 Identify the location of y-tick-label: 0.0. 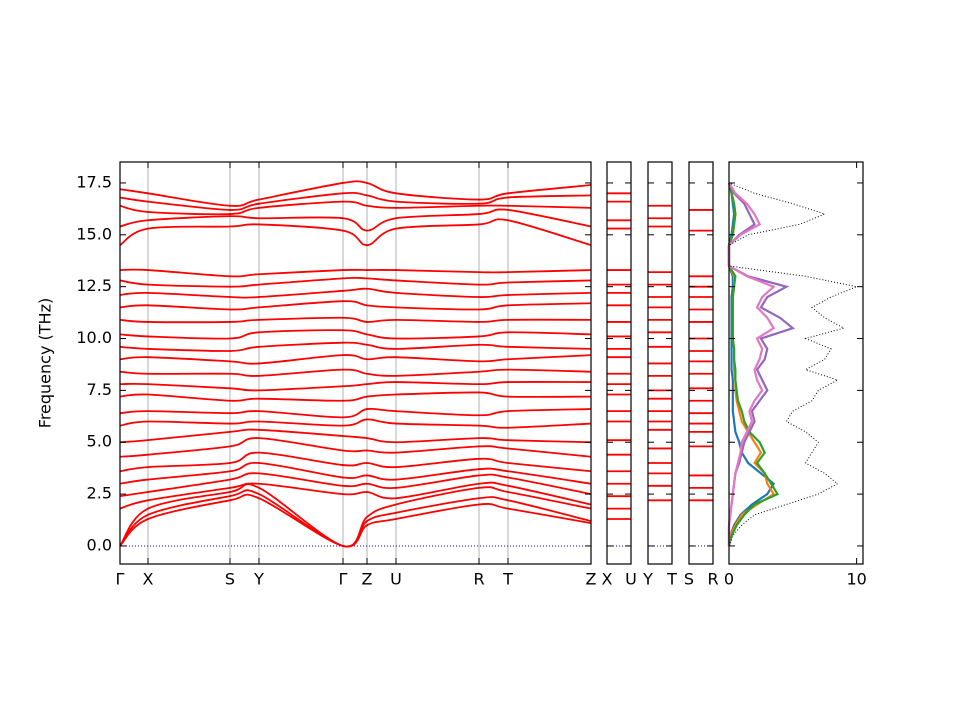
(99, 544).